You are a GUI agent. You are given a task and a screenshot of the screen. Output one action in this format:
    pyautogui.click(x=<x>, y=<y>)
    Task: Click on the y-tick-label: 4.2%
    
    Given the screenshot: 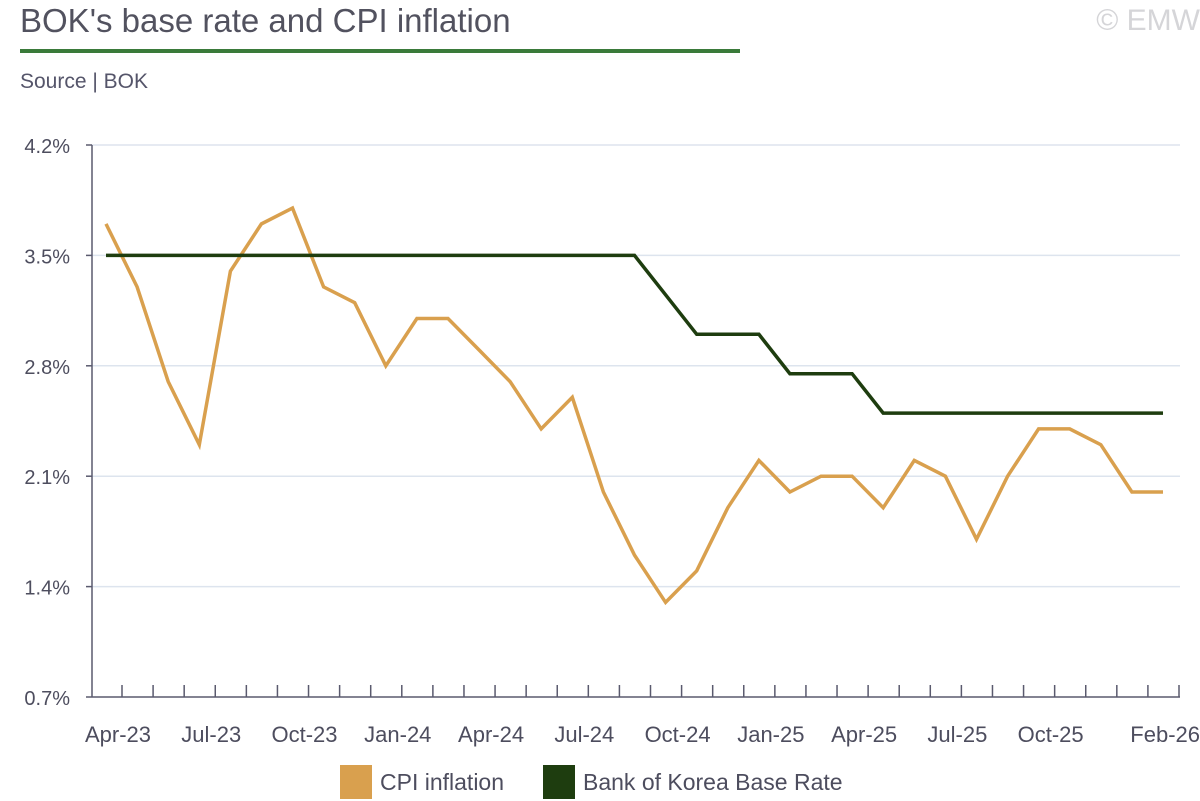 What is the action you would take?
    pyautogui.click(x=47, y=147)
    